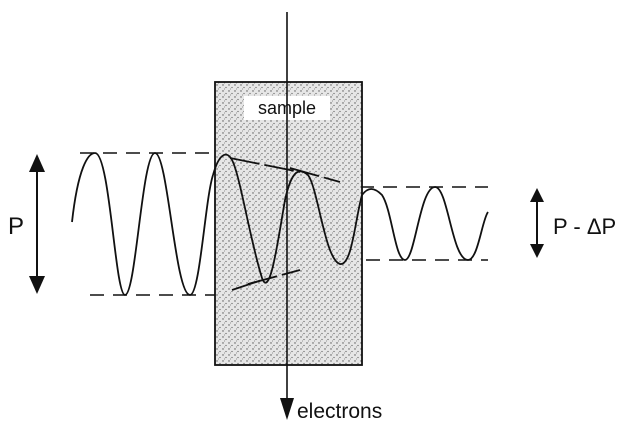 The height and width of the screenshot is (434, 631). I want to click on sample-wave, so click(287, 218).